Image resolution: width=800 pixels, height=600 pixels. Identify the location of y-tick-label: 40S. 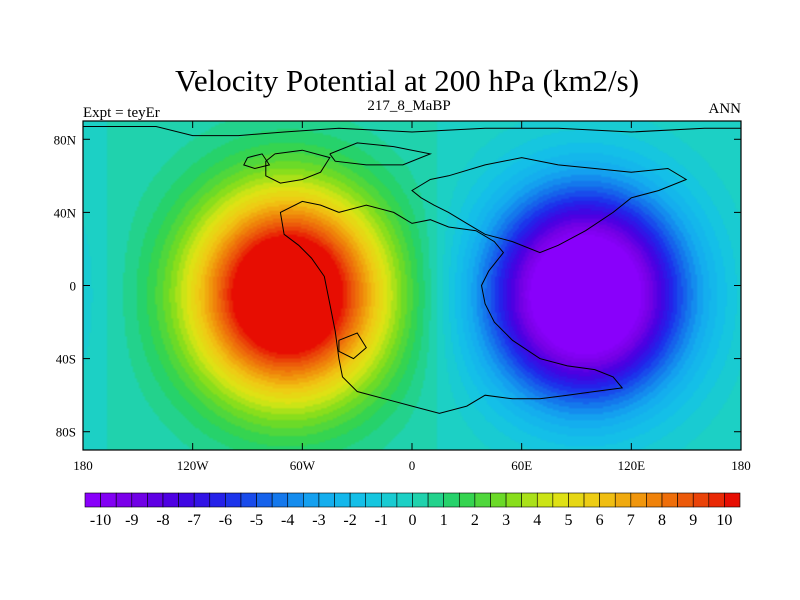
(66, 359).